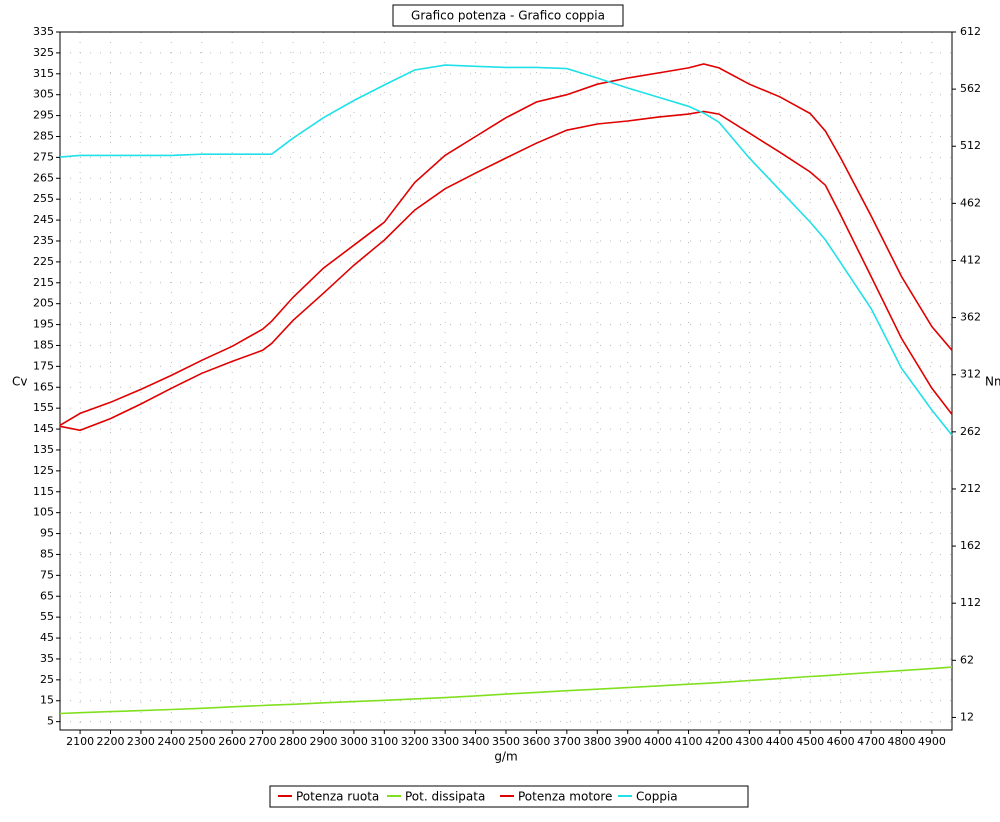 The width and height of the screenshot is (1000, 822). What do you see at coordinates (43, 428) in the screenshot?
I see `y-tick-label: 145` at bounding box center [43, 428].